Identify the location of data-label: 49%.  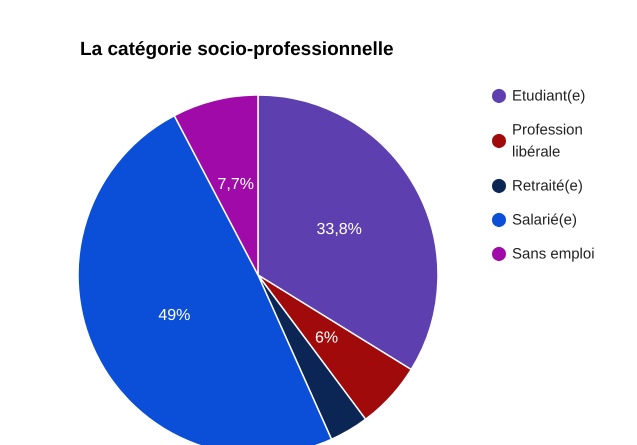
(174, 315).